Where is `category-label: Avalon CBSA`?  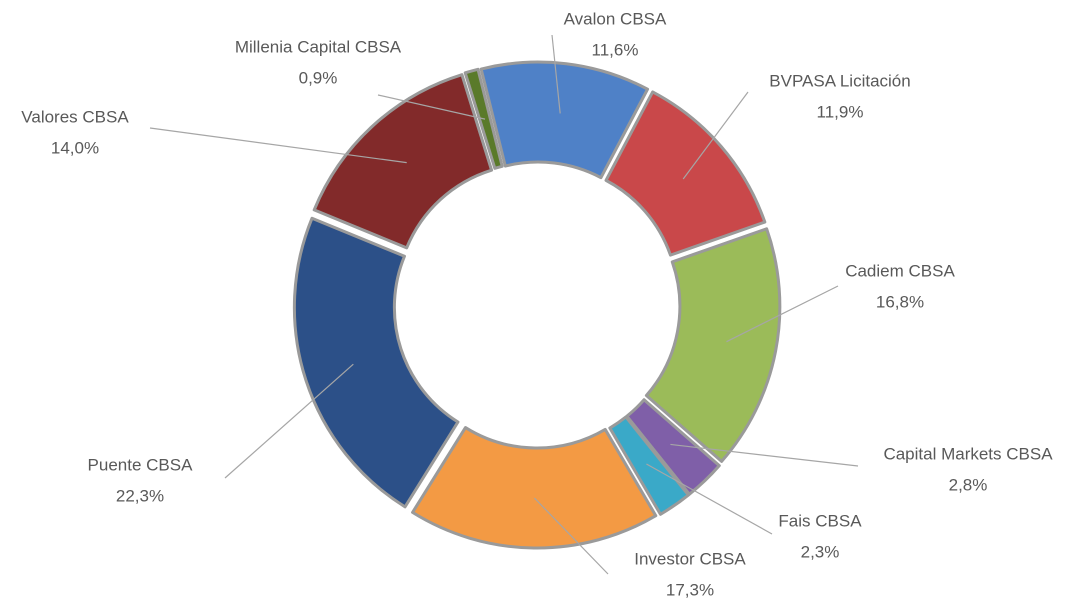 category-label: Avalon CBSA is located at coordinates (615, 18).